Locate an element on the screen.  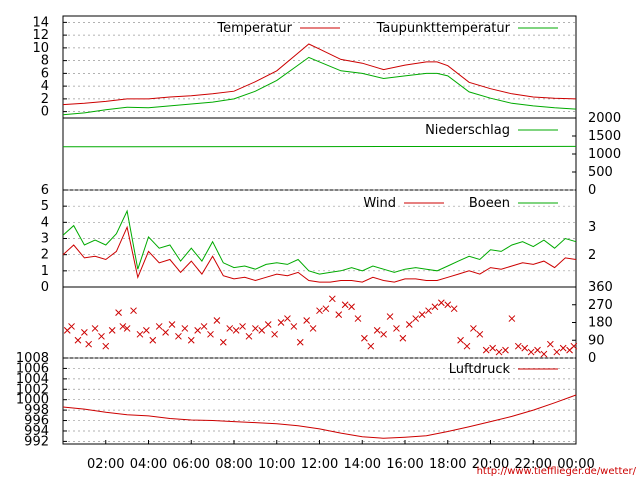
y-tick-label: 180 is located at coordinates (600, 323).